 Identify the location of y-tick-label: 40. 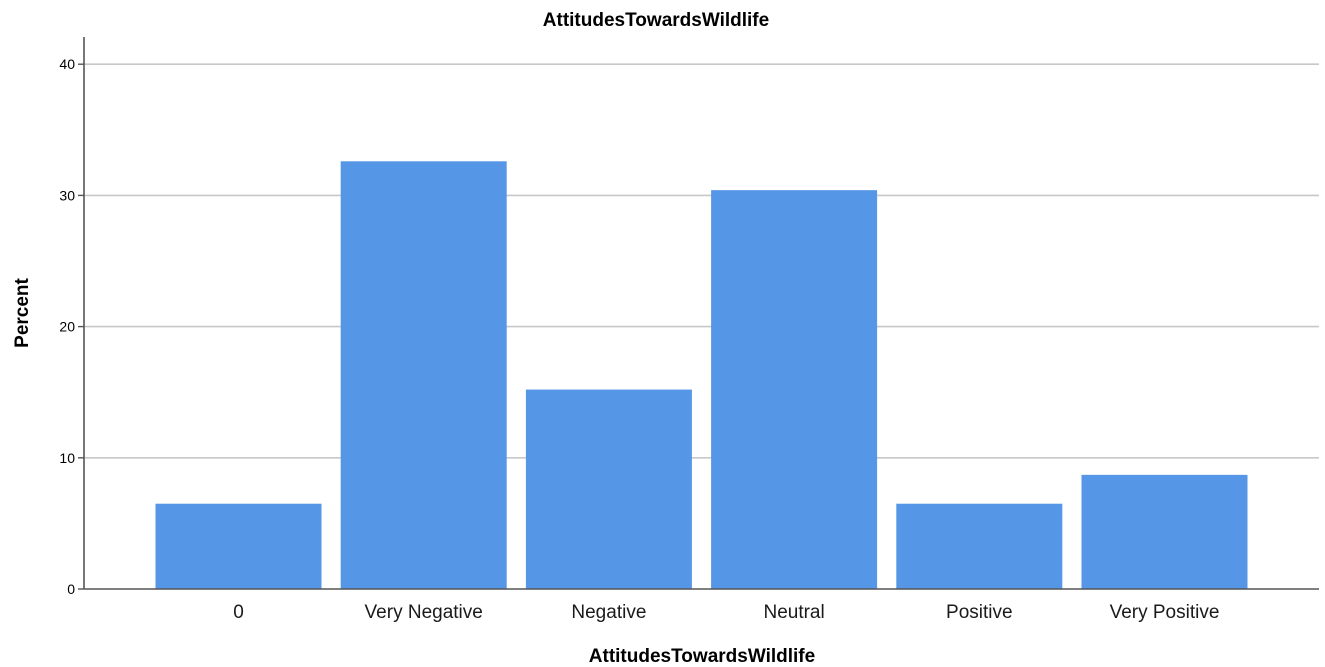
(67, 64).